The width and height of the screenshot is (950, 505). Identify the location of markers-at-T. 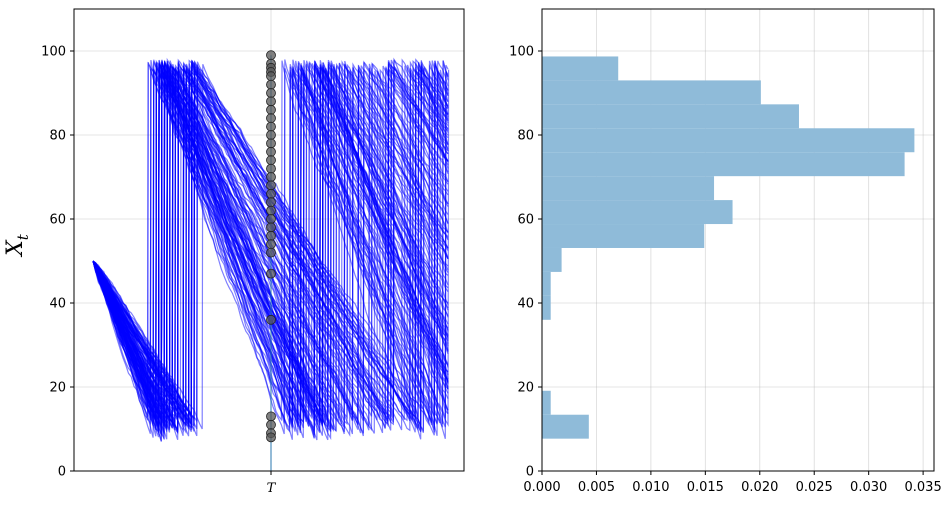
(271, 260).